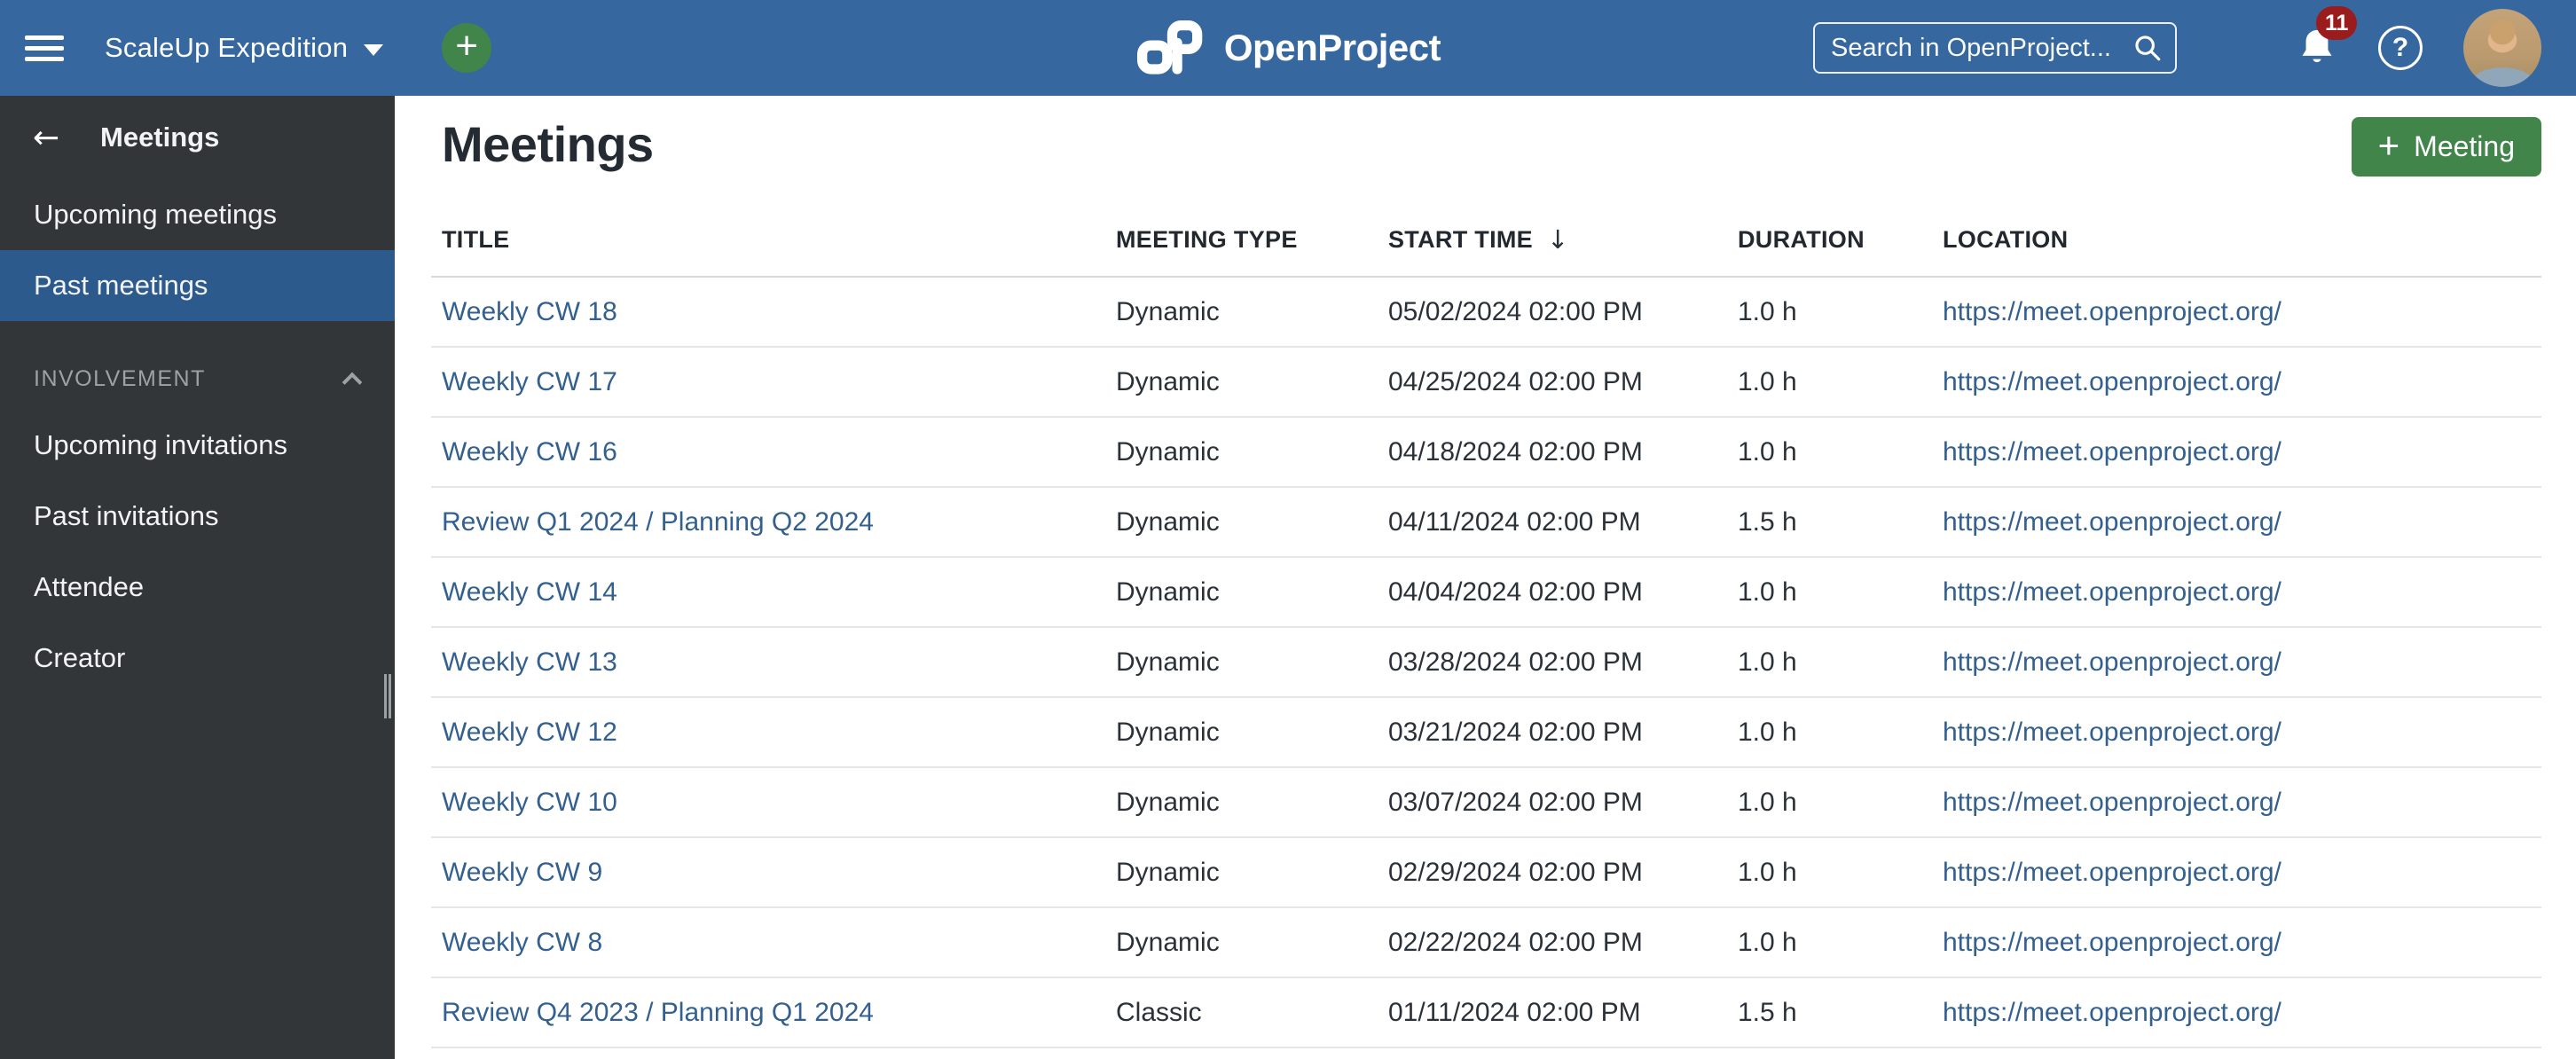 This screenshot has height=1059, width=2576. I want to click on sidebar-item-past-invitations: Past invitations, so click(126, 515).